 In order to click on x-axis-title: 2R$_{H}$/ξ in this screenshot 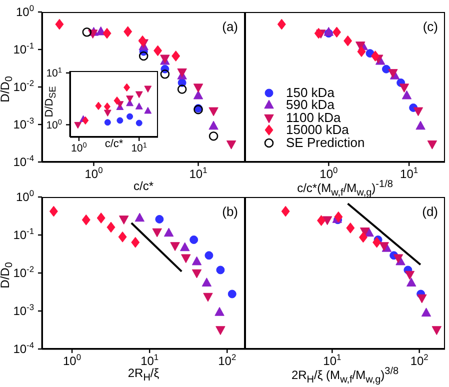, I will do `click(143, 375)`.